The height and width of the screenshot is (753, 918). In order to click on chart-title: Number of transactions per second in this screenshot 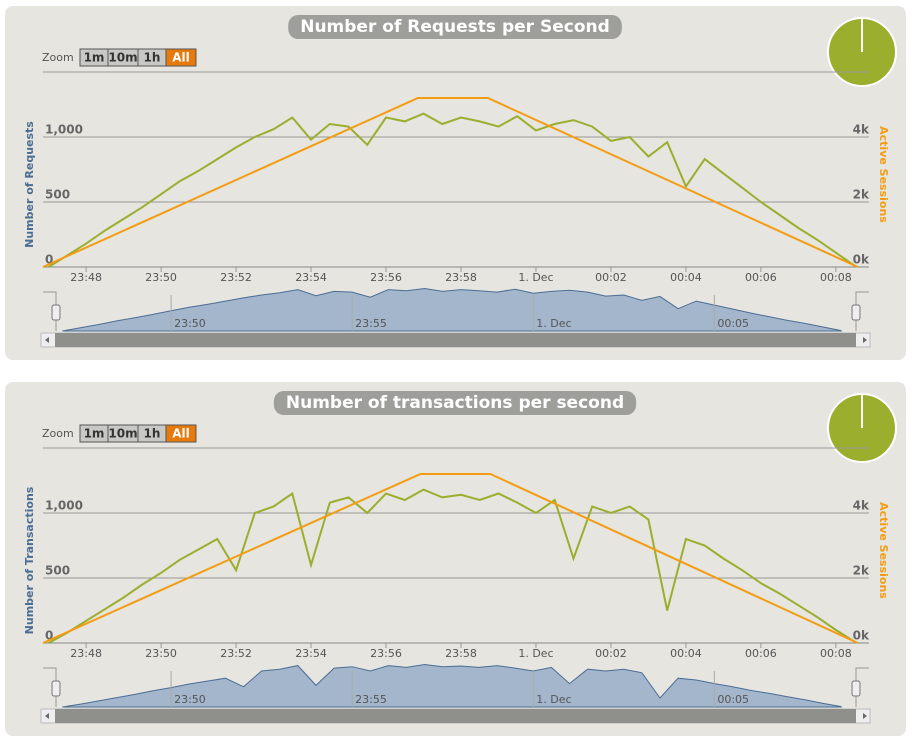, I will do `click(455, 403)`.